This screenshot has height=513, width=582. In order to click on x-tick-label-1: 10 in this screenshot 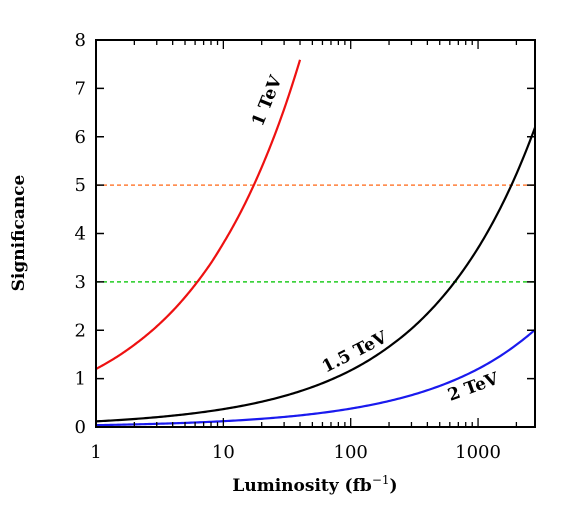, I will do `click(223, 452)`.